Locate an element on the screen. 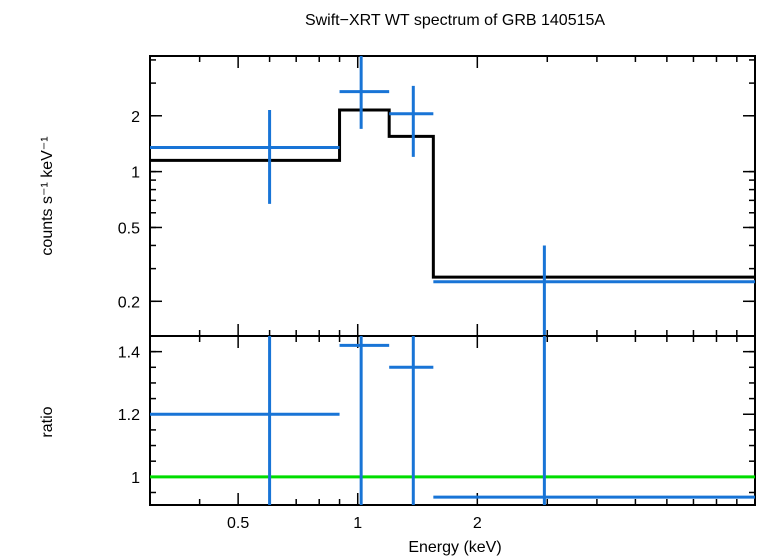 The image size is (758, 556). bottom-y-axis-label: ratio is located at coordinates (47, 421).